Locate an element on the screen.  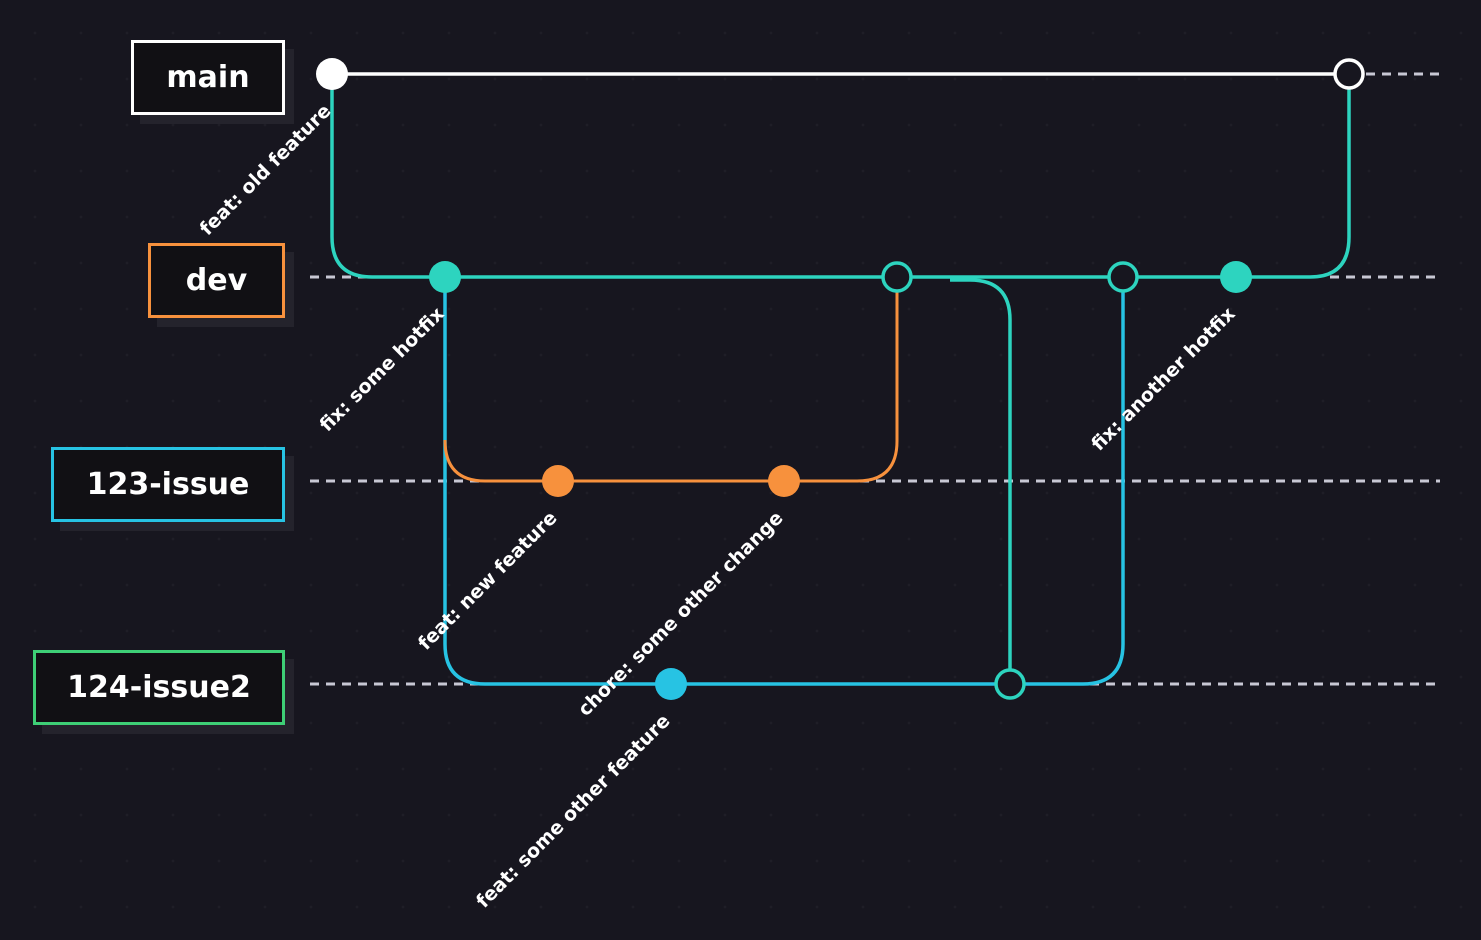
commit-label-new-feature: feat: new feature is located at coordinates (488, 581).